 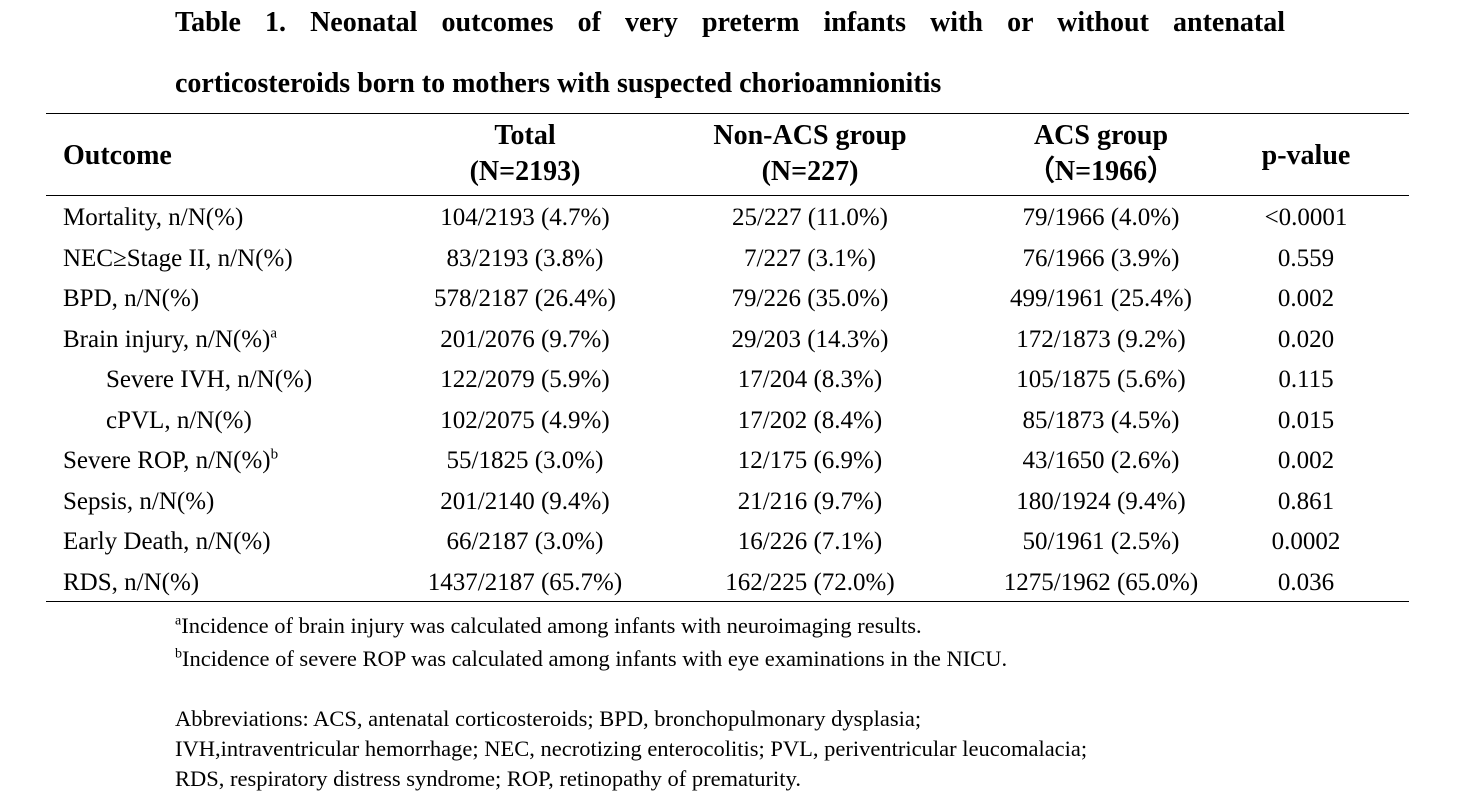 I want to click on row-acs-value: 180/1924 (9.4%), so click(x=1101, y=501).